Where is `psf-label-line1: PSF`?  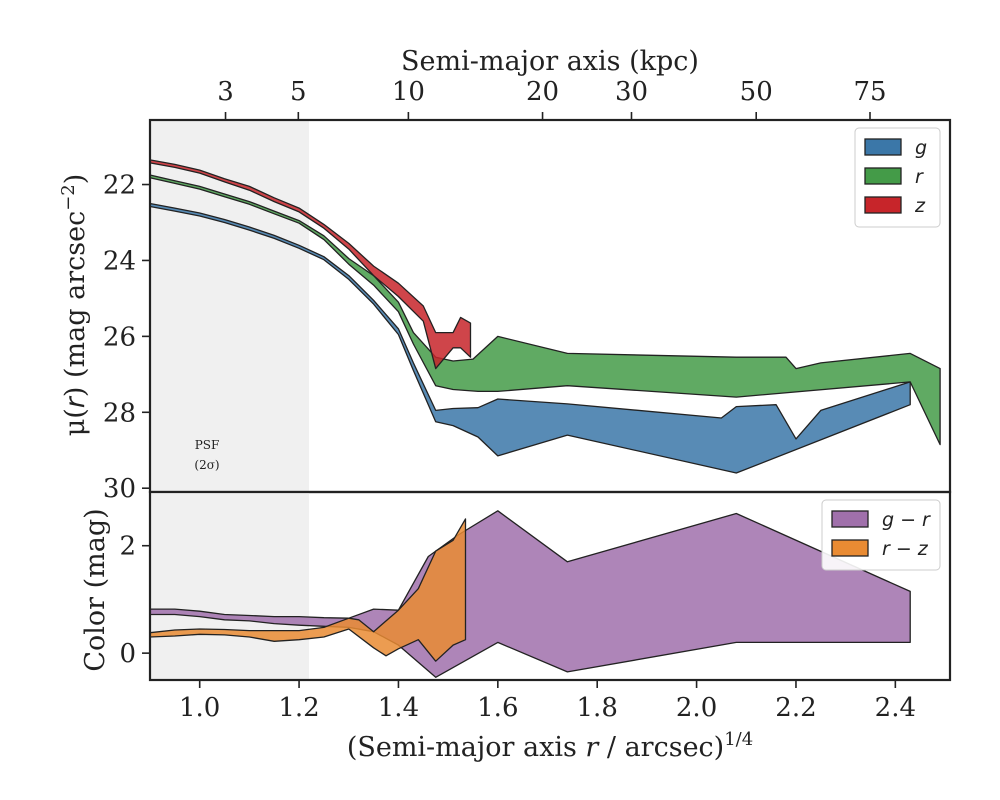
psf-label-line1: PSF is located at coordinates (207, 445).